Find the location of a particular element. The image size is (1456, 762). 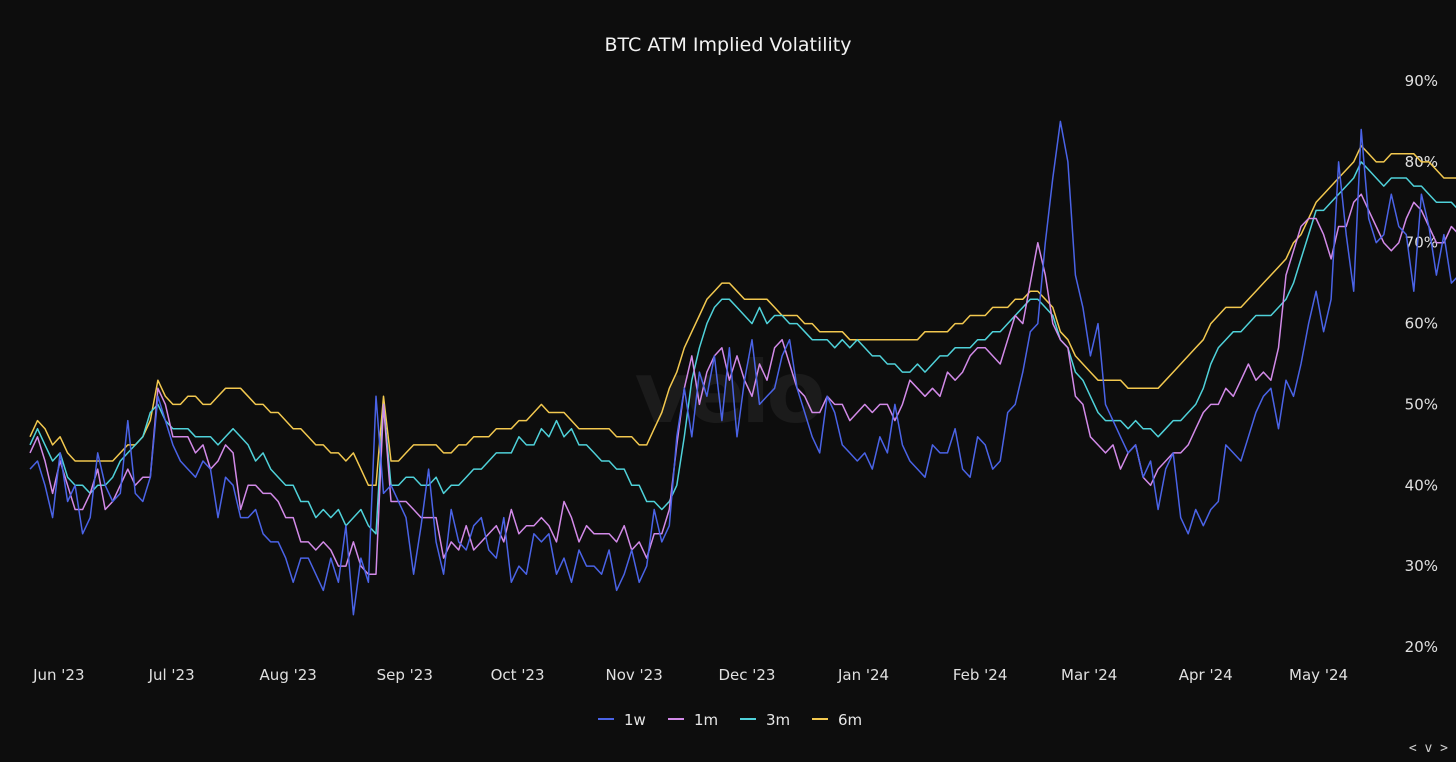

x-tick-label: Nov '23 is located at coordinates (634, 675).